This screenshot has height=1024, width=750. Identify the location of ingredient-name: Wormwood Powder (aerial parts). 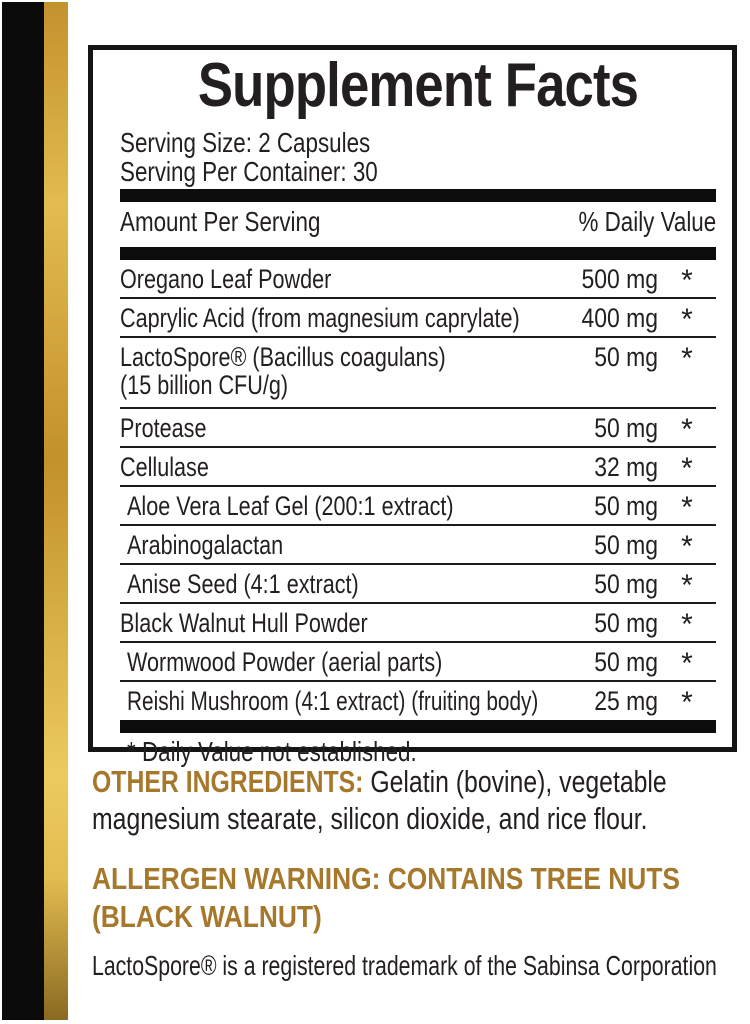
(285, 662).